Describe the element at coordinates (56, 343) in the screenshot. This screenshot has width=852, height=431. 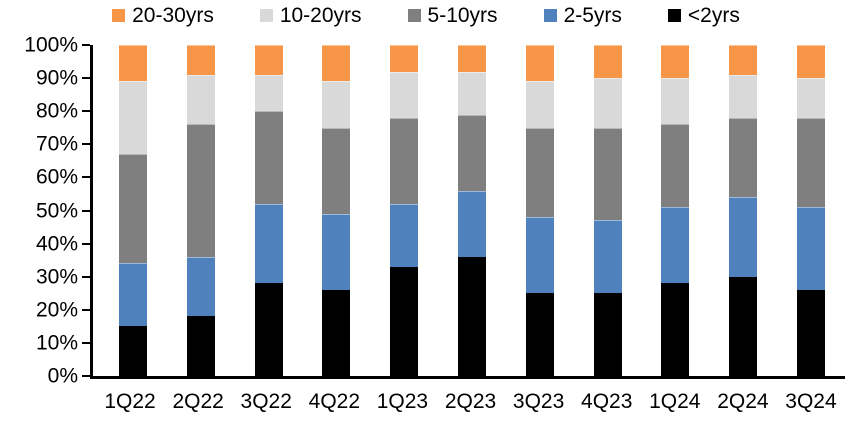
I see `y-tick-label: 10%` at that location.